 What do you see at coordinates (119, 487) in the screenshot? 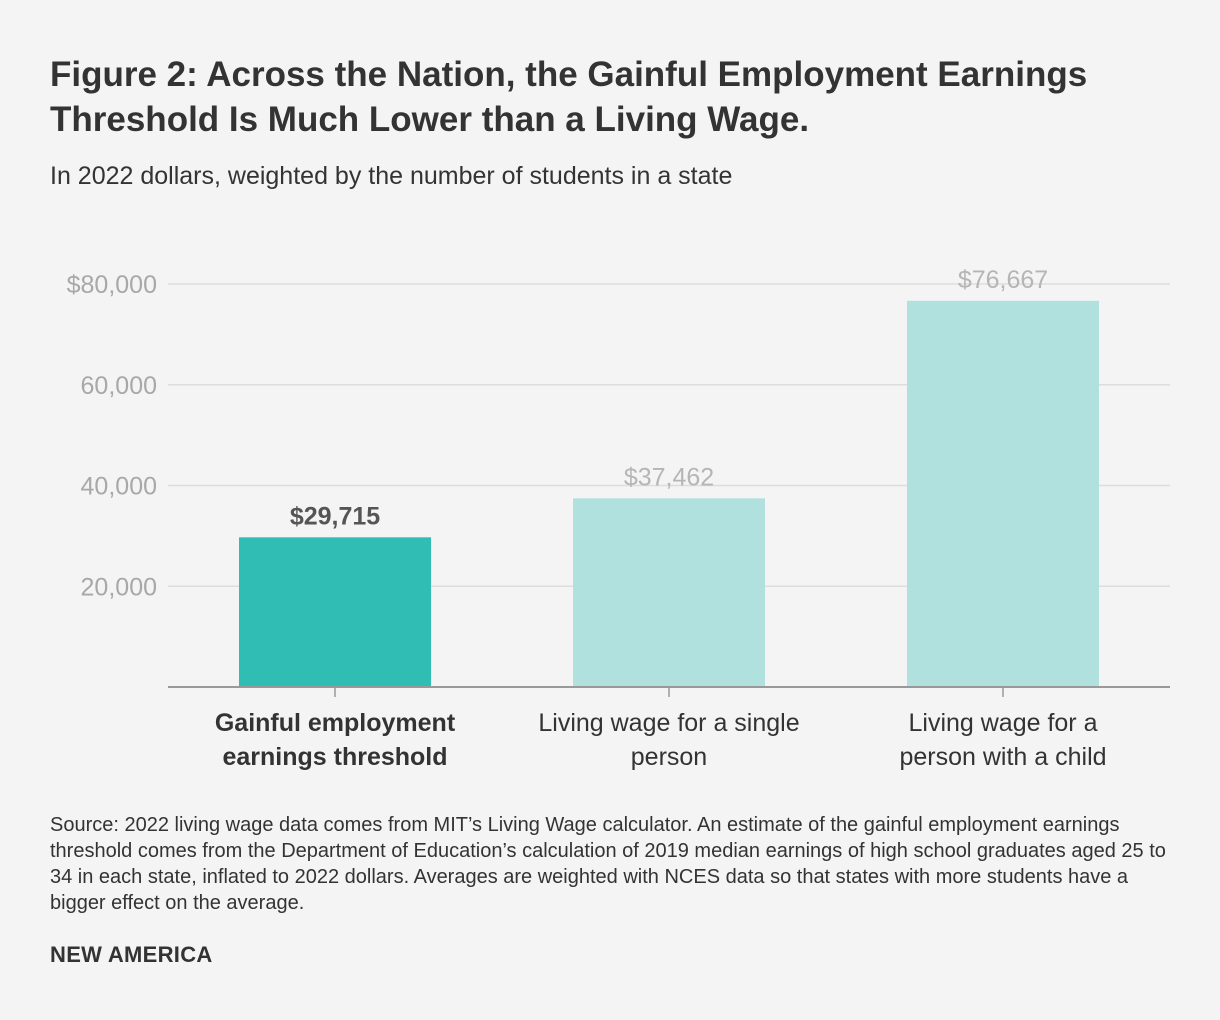
I see `y-tick-label: 40,000` at bounding box center [119, 487].